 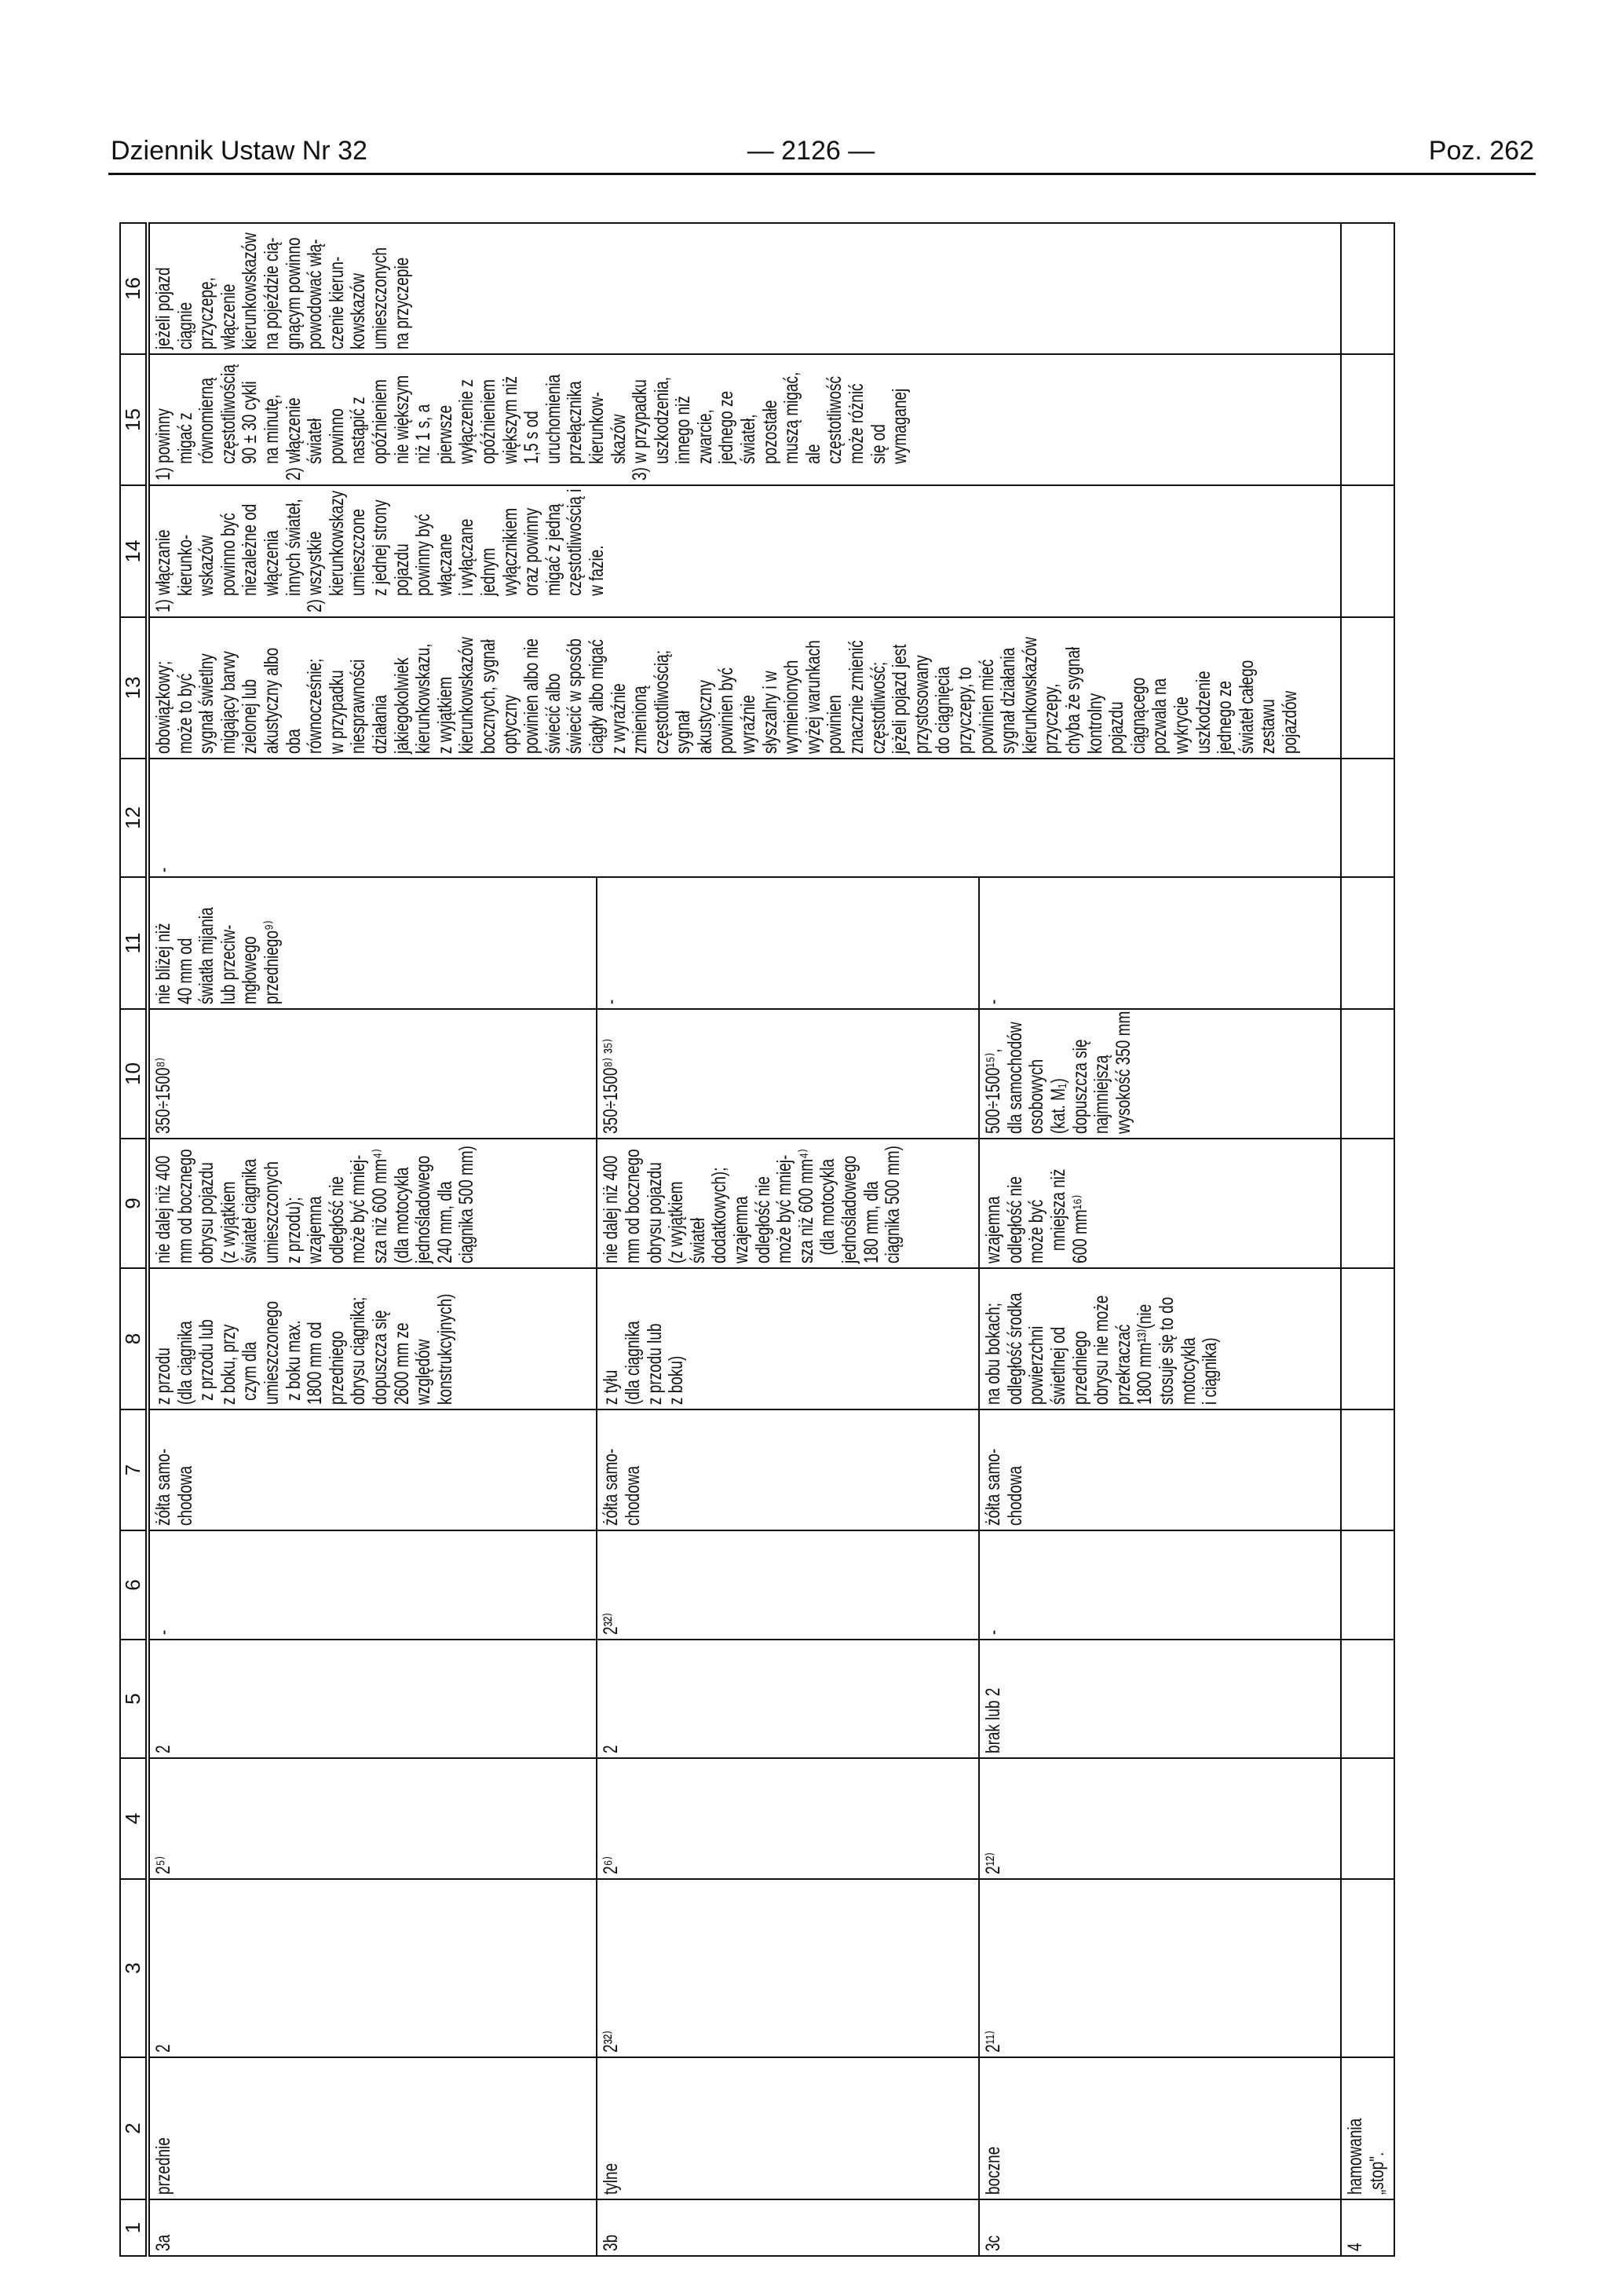 What do you see at coordinates (163, 1864) in the screenshot?
I see `cell-text: 2⁵⁾` at bounding box center [163, 1864].